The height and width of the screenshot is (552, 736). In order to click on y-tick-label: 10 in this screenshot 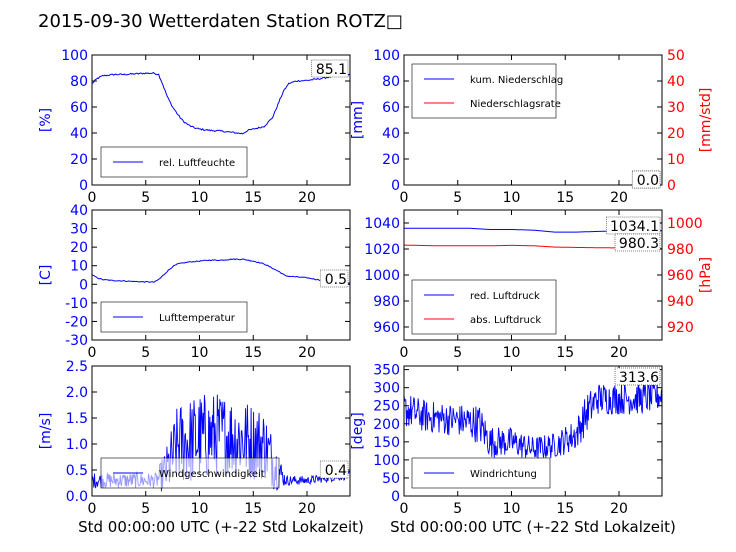, I will do `click(79, 267)`.